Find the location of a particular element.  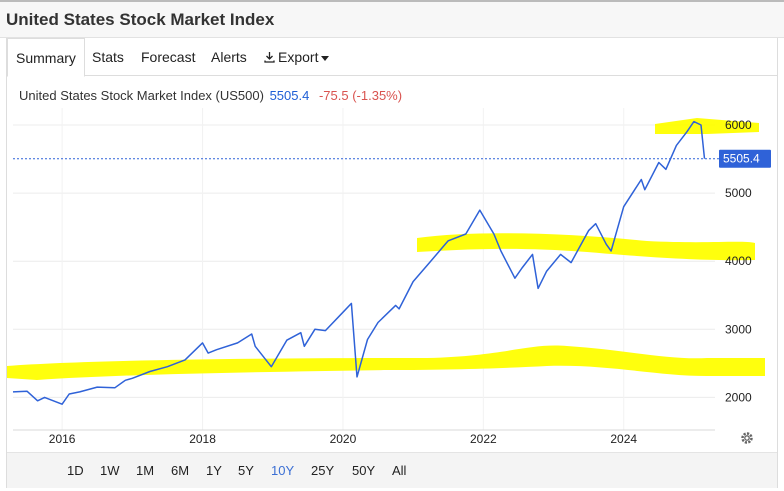

x-tick-label: 2022 is located at coordinates (483, 439).